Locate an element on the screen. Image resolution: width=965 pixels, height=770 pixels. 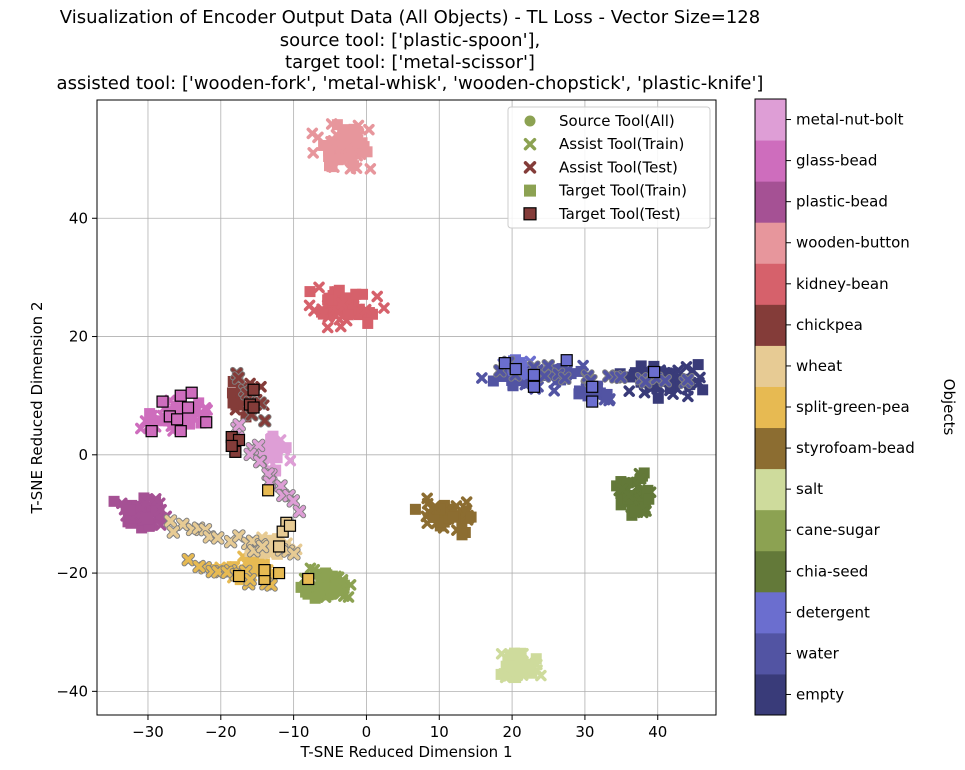
legend-box is located at coordinates (609, 167).